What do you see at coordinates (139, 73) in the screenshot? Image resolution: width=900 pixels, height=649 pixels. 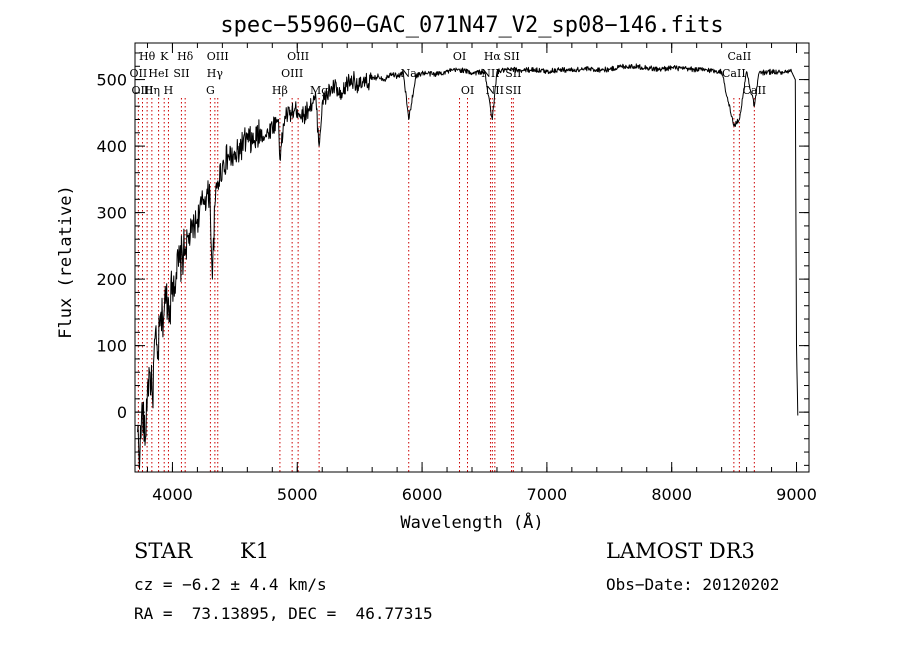 I see `spectral-line-label: OII` at bounding box center [139, 73].